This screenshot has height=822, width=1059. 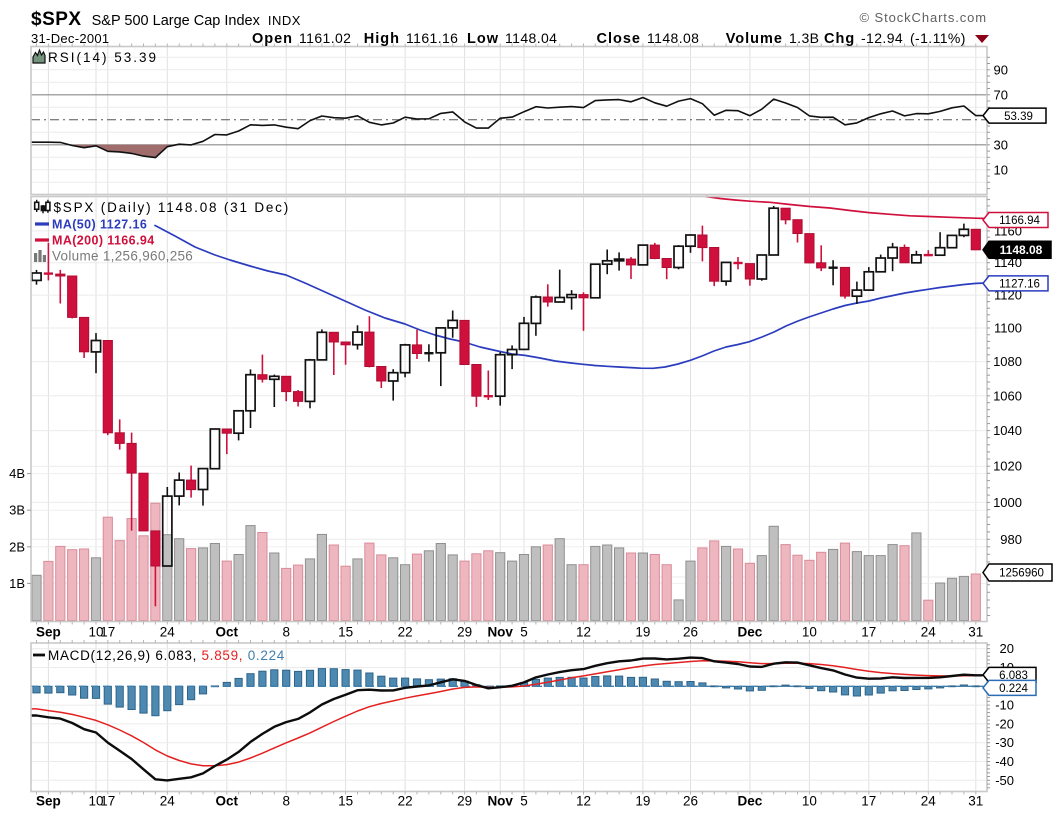 What do you see at coordinates (122, 256) in the screenshot?
I see `svg-text: Volume 1,256,960,256` at bounding box center [122, 256].